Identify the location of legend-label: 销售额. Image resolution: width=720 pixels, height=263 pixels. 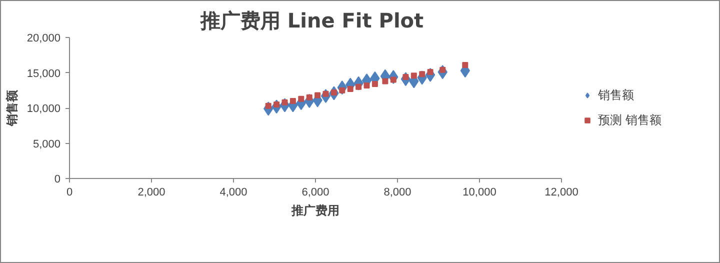
(616, 95).